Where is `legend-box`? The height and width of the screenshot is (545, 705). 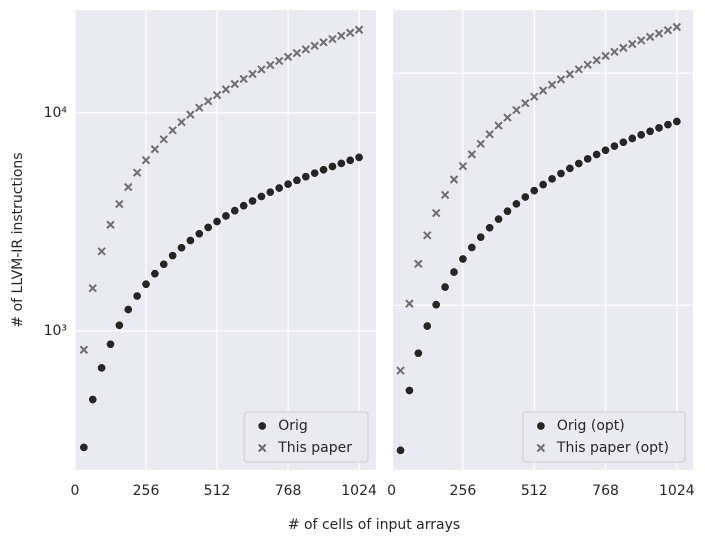
legend-box is located at coordinates (604, 437).